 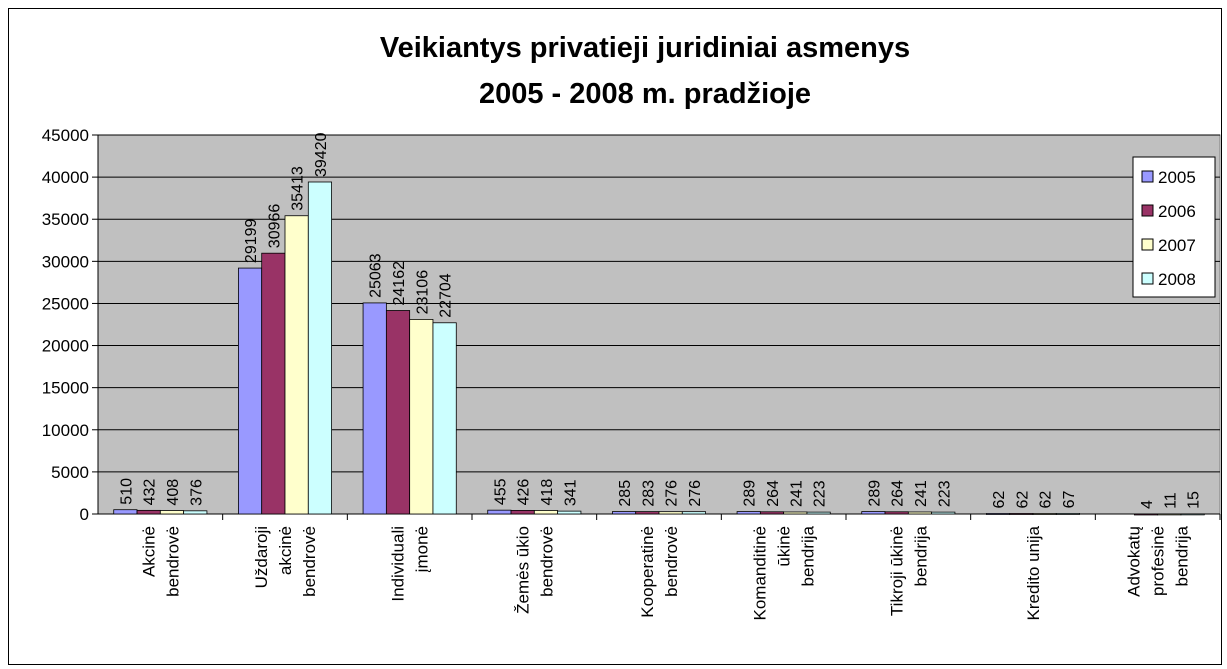 I want to click on y-tick-label: 20000, so click(x=65, y=346).